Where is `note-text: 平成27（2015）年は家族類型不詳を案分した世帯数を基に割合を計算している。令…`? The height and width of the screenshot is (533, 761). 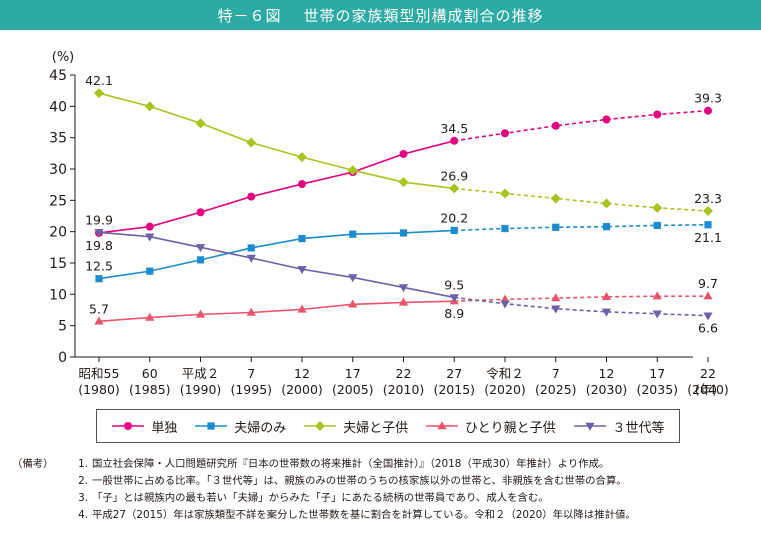
note-text: 平成27（2015）年は家族類型不詳を案分した世帯数を基に割合を計算している。令… is located at coordinates (364, 515).